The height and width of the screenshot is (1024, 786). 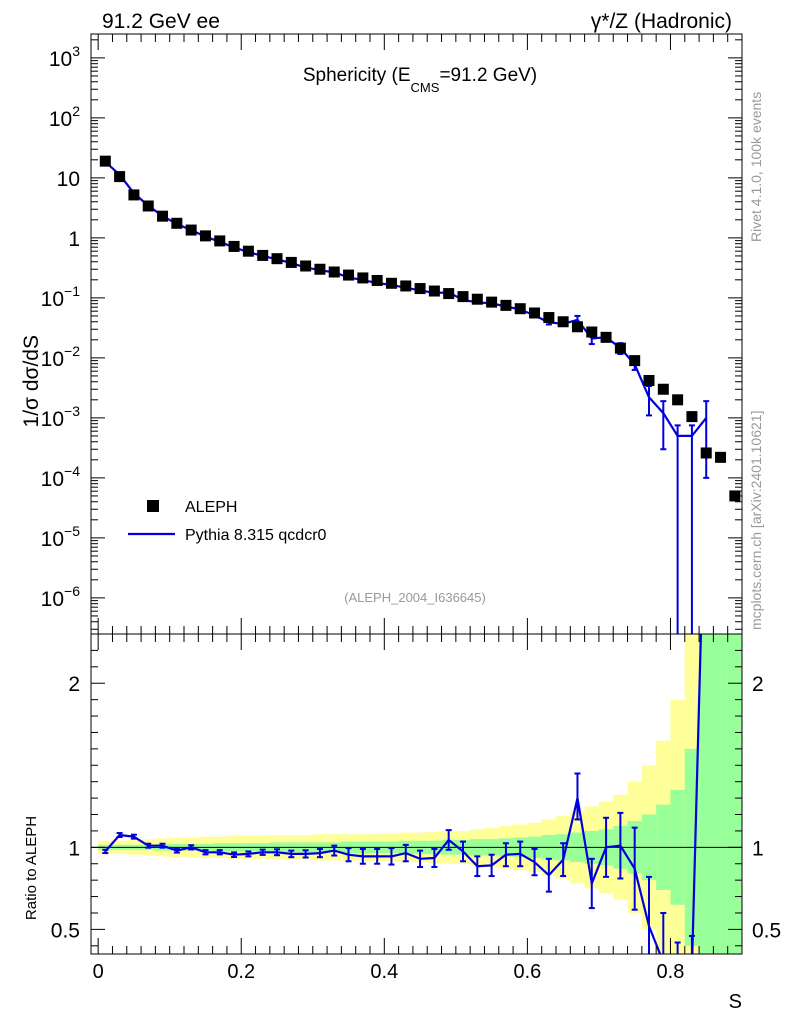 I want to click on y-tick-label: 10⁻³, so click(x=61, y=417).